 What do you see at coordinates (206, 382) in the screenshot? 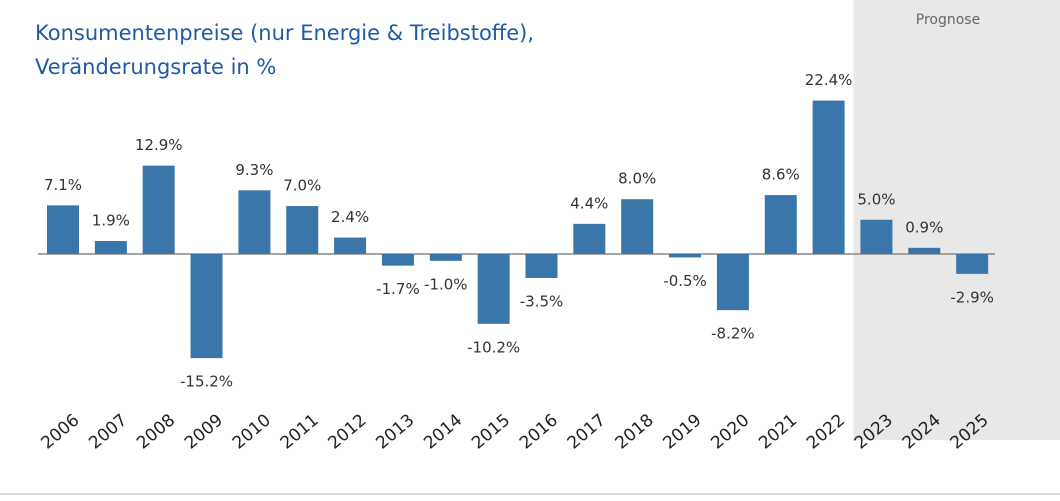
I see `data-label: -15.2%` at bounding box center [206, 382].